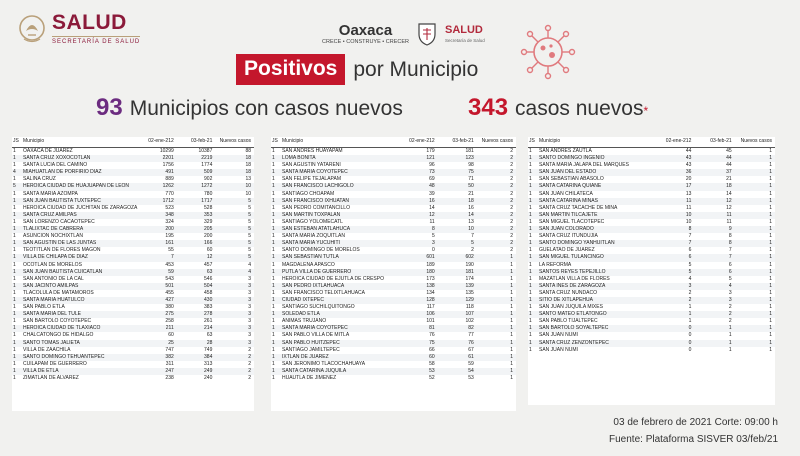 The image size is (800, 456). I want to click on table-row: 1 SANTA INES DE ZARAGOZA 3 4 1, so click(651, 286).